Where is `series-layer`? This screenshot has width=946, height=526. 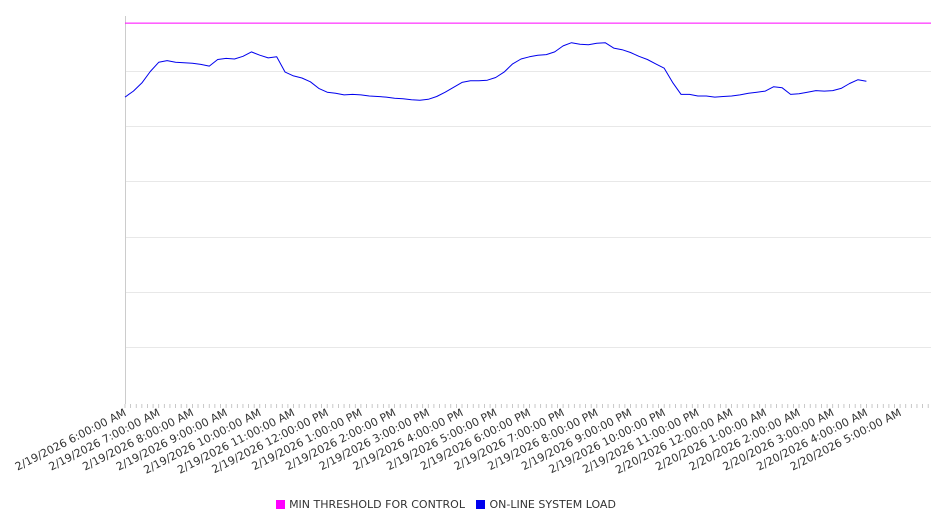 series-layer is located at coordinates (527, 61).